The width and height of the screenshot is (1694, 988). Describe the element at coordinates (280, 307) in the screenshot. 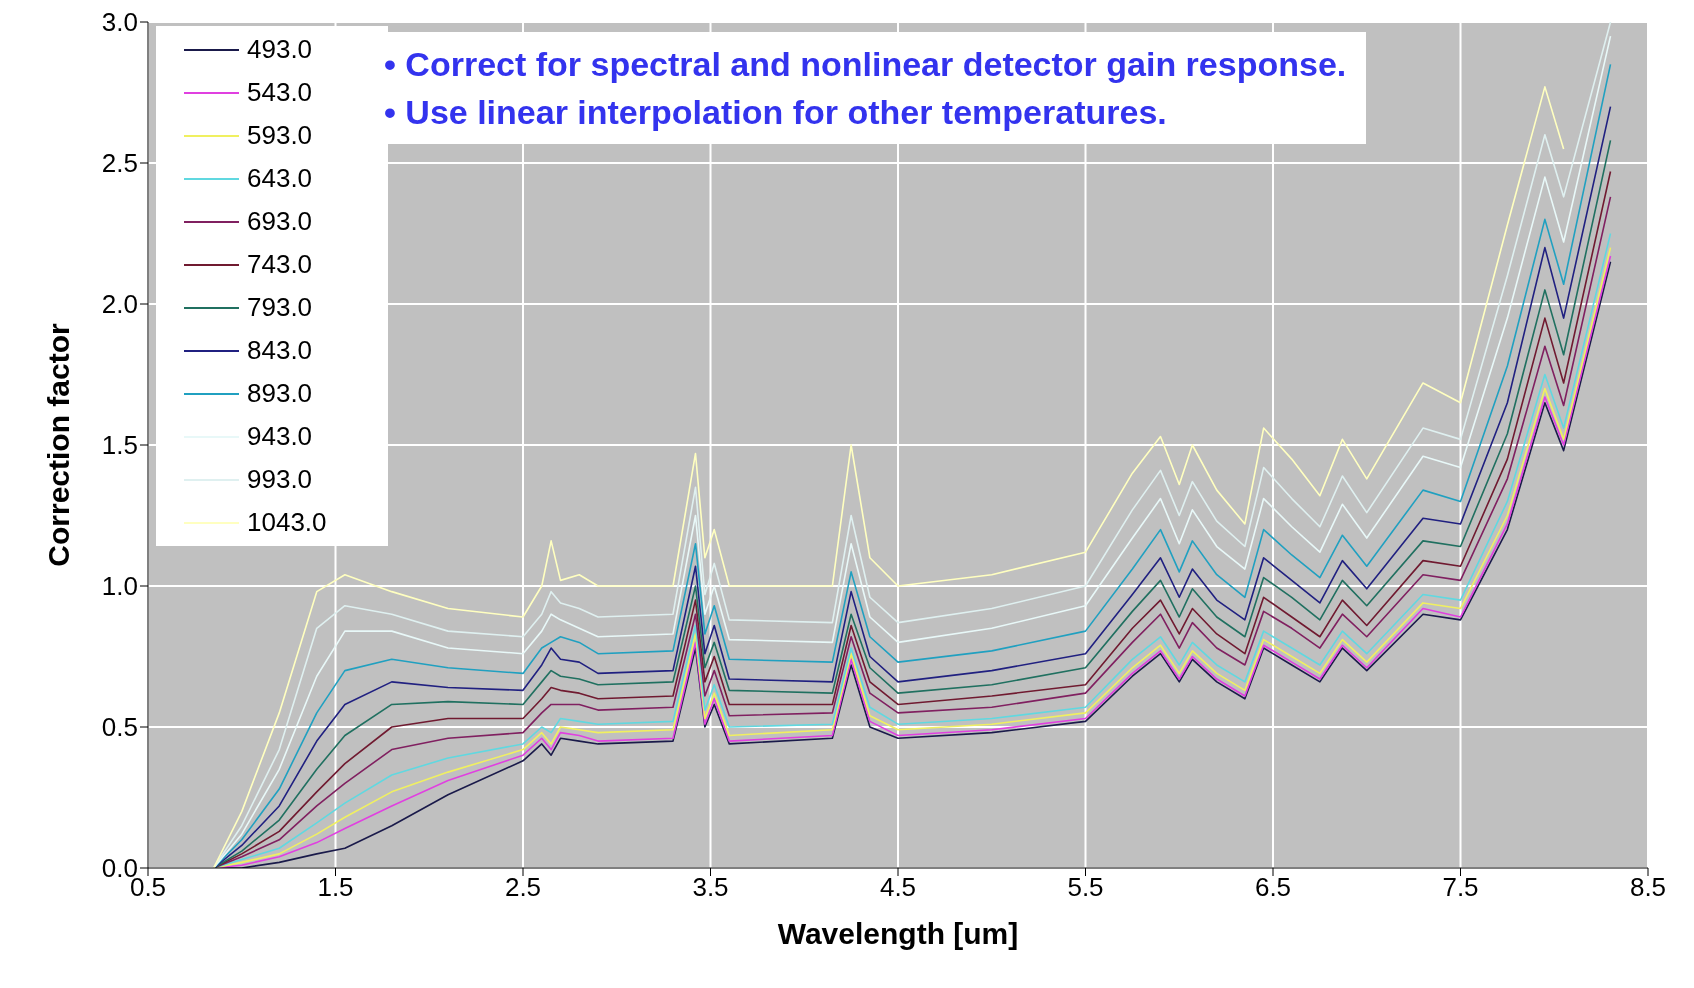

I see `legend-label: 793.0` at that location.